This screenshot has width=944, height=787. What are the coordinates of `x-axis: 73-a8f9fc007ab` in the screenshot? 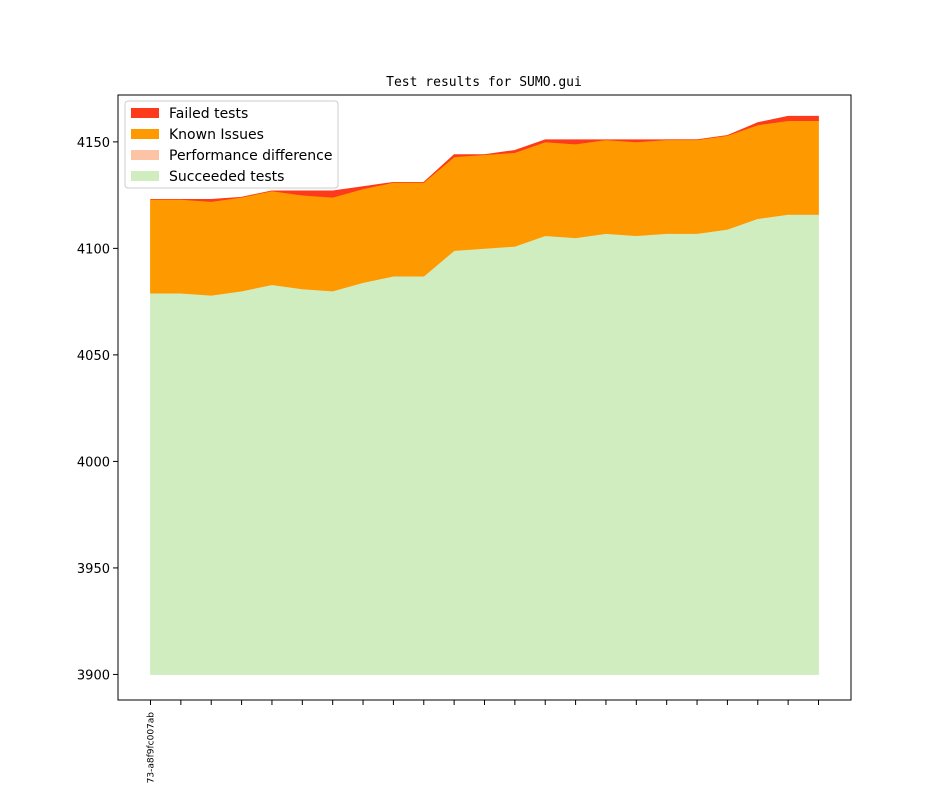 It's located at (483, 741).